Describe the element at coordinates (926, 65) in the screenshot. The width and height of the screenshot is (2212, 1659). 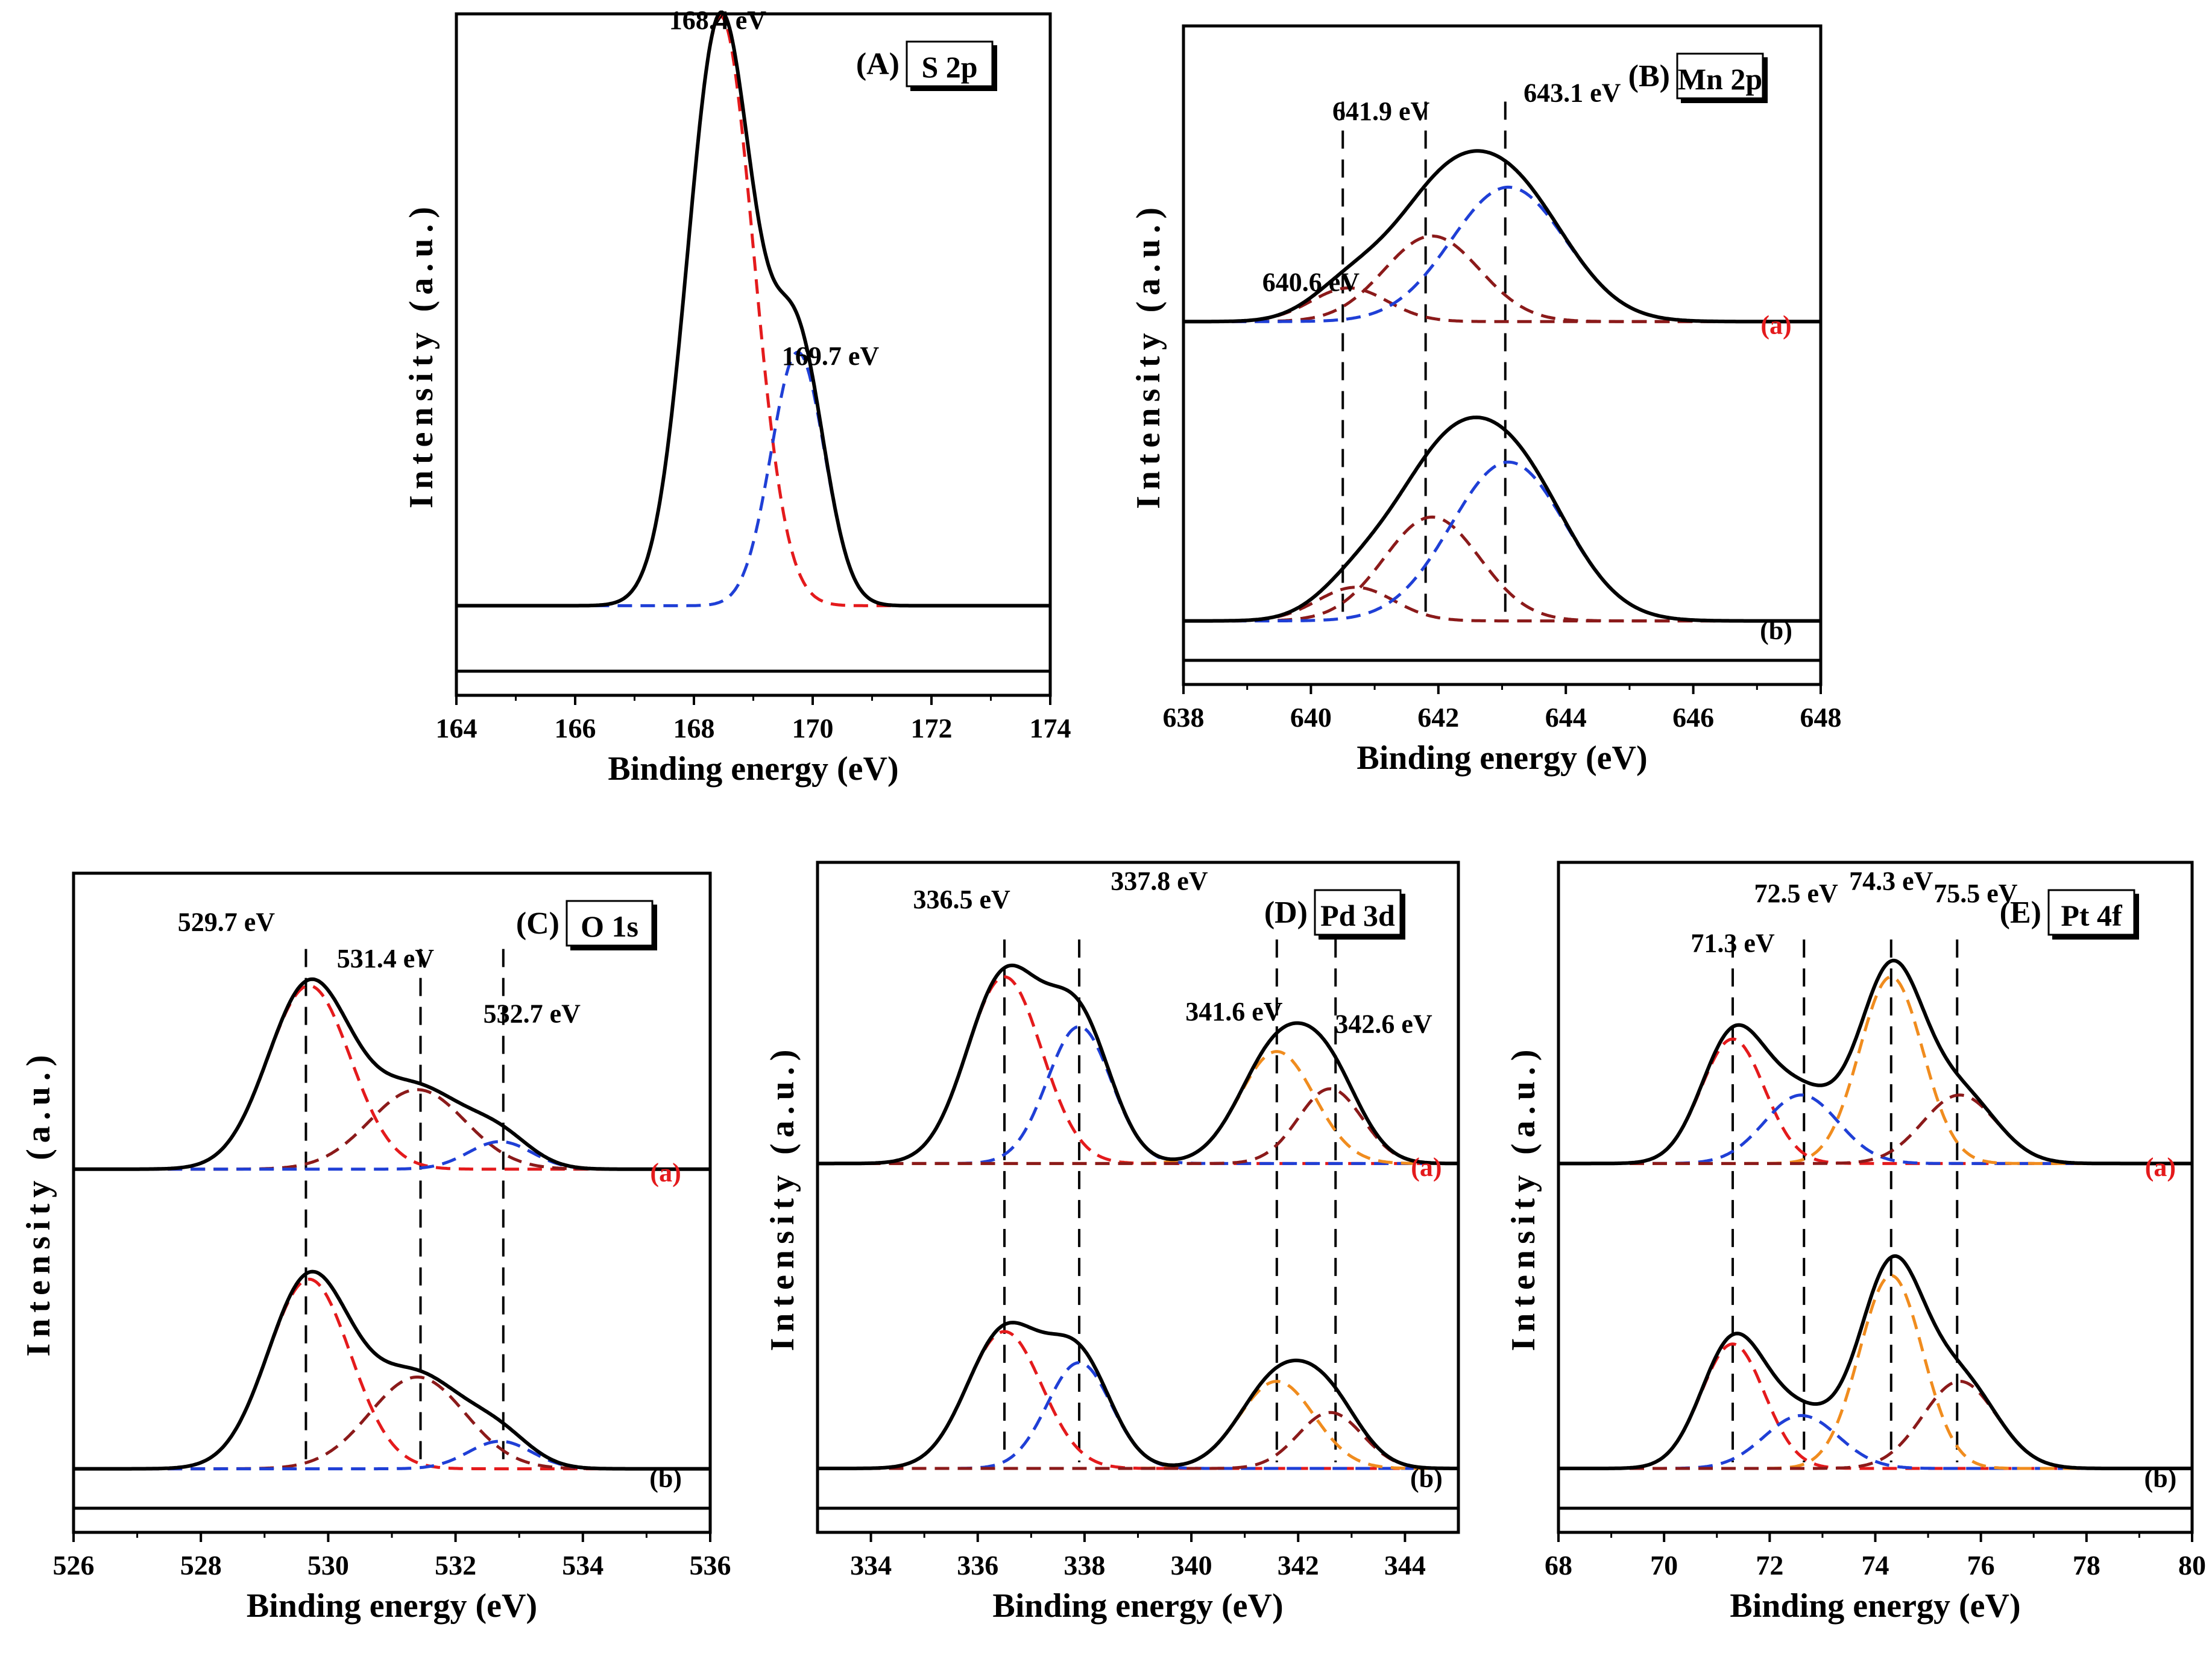
I see `panel-title: (A) S 2p` at that location.